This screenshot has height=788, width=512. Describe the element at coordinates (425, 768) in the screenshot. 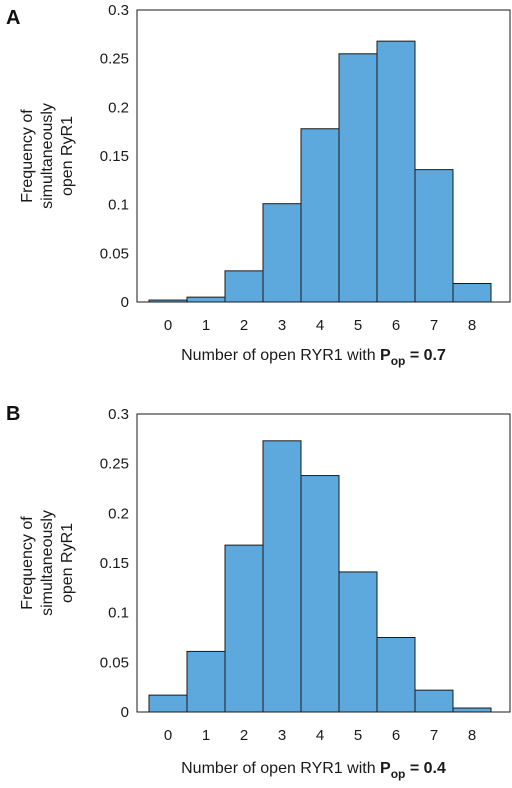

I see `x-axis-label-value: = 0.4` at that location.